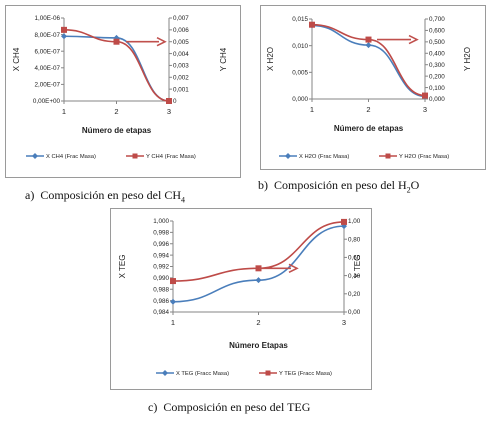  Describe the element at coordinates (161, 244) in the screenshot. I see `left-tick-label: 0,996` at that location.